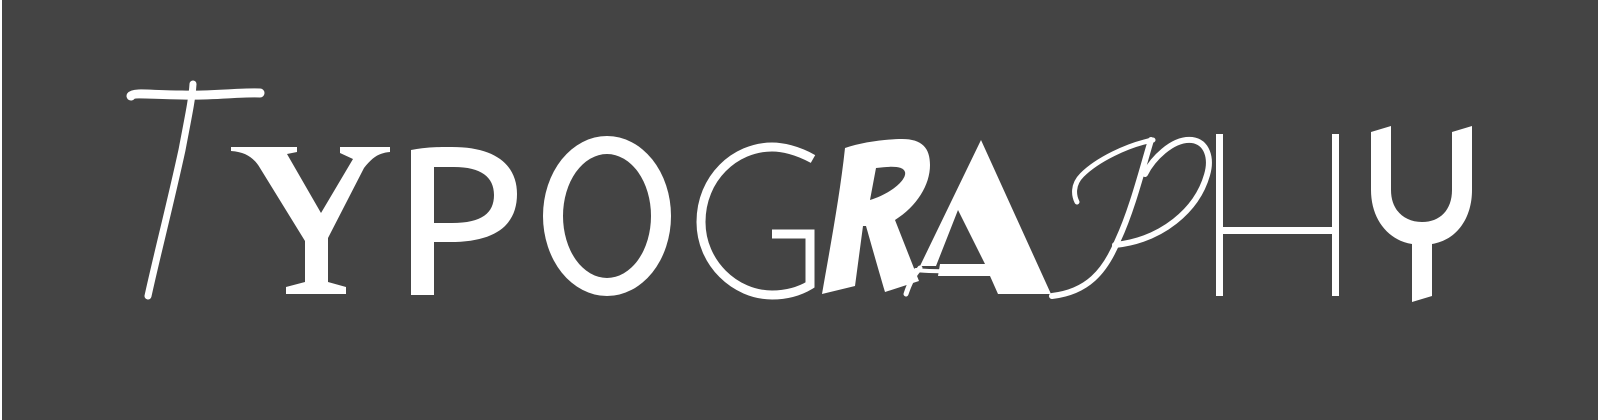 Image resolution: width=1608 pixels, height=420 pixels. I want to click on letter-y-serif, so click(310, 220).